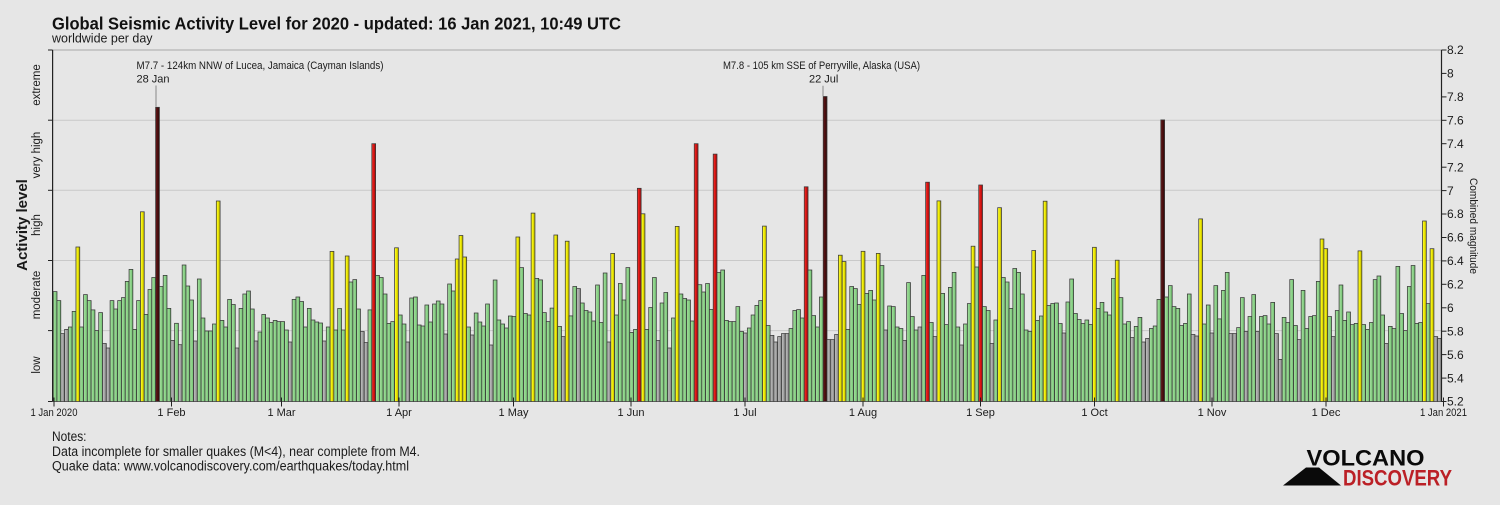  I want to click on svg-text: 5.6, so click(1455, 355).